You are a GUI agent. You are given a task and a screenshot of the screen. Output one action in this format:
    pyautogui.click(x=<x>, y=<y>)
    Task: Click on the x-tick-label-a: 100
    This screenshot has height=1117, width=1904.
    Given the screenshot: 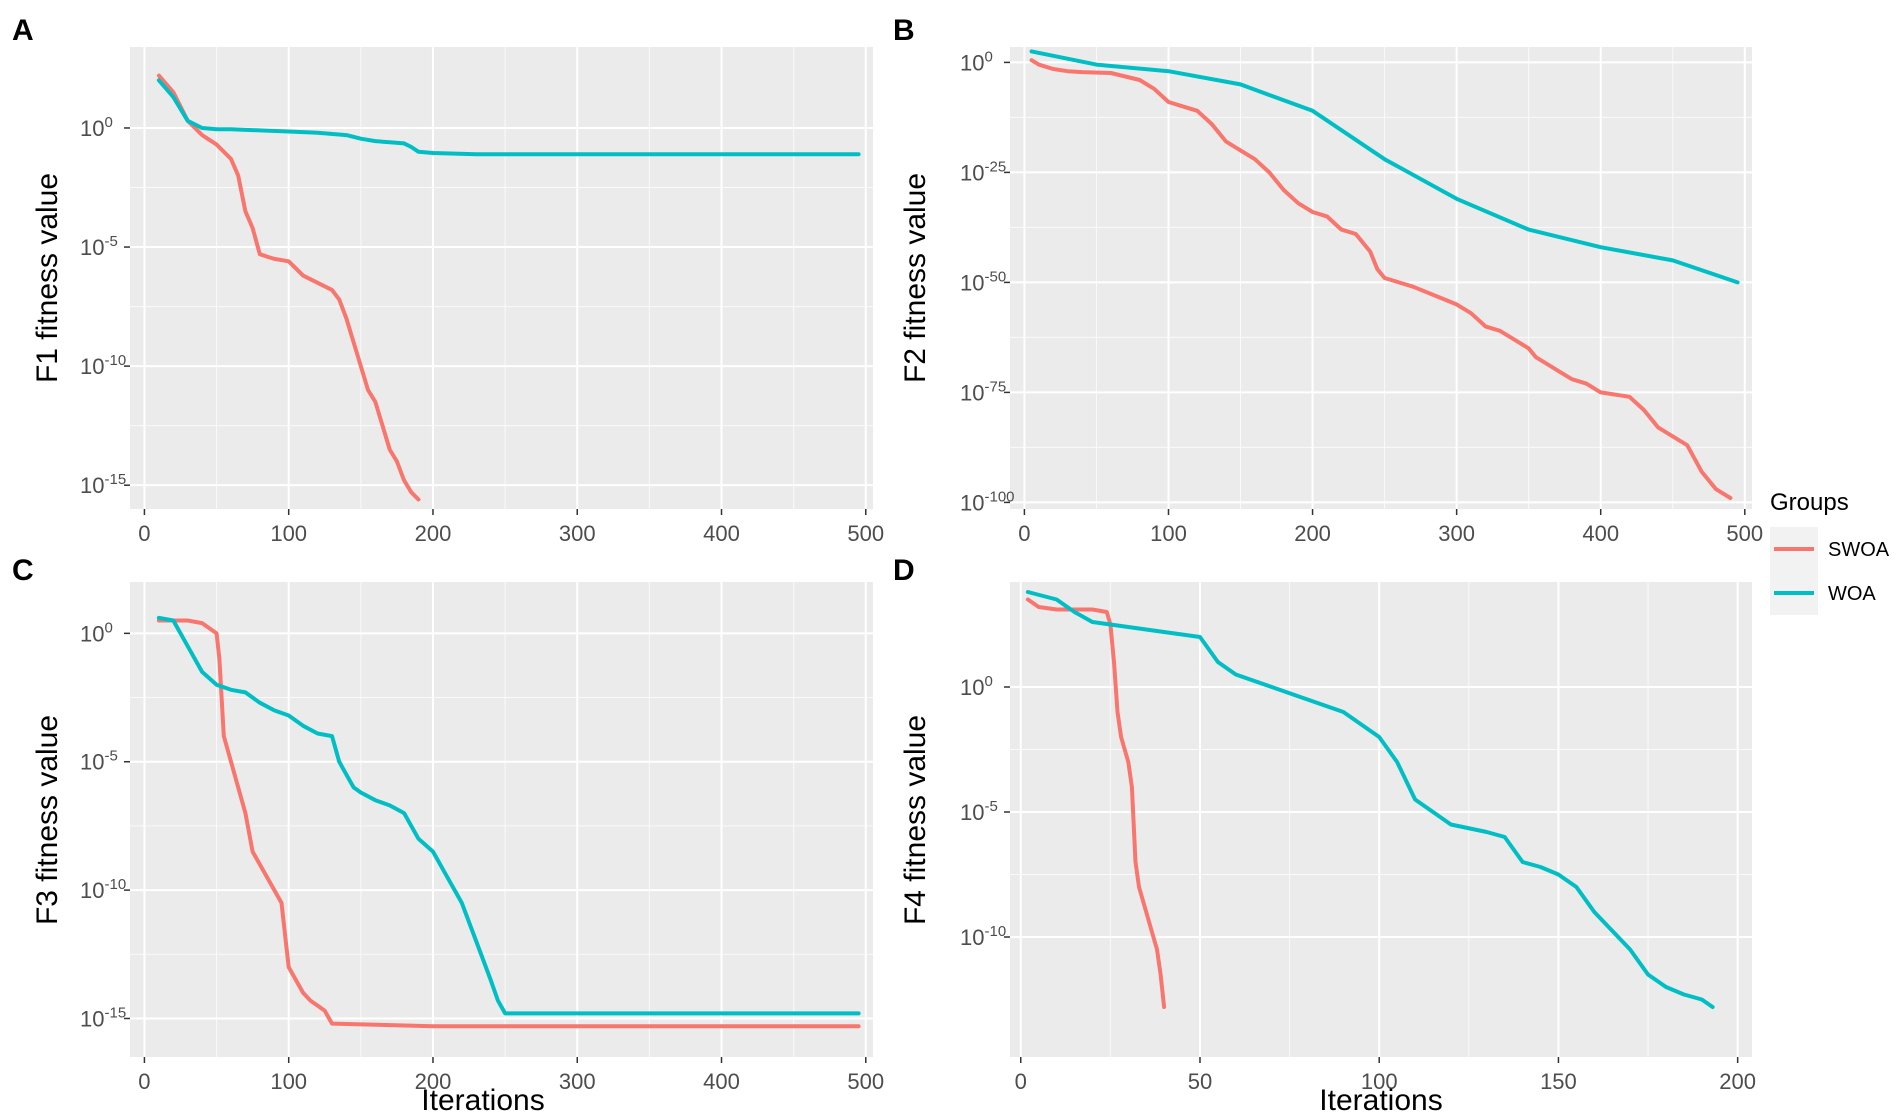 What is the action you would take?
    pyautogui.click(x=288, y=533)
    